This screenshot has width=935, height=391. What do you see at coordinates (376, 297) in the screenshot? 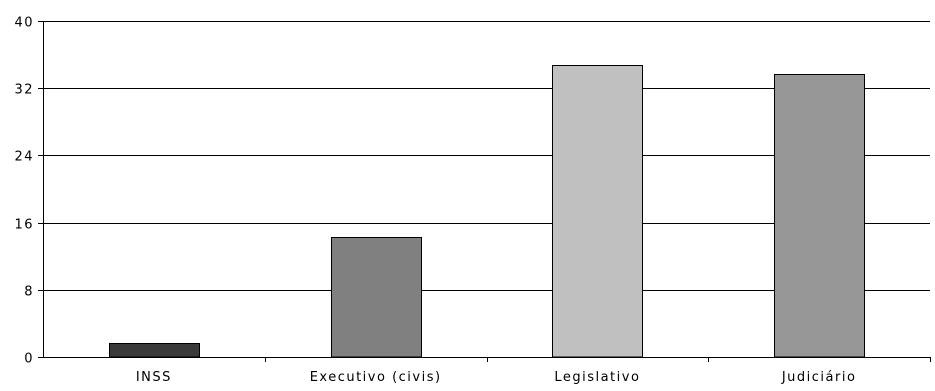
I see `bar-executivo-civis` at bounding box center [376, 297].